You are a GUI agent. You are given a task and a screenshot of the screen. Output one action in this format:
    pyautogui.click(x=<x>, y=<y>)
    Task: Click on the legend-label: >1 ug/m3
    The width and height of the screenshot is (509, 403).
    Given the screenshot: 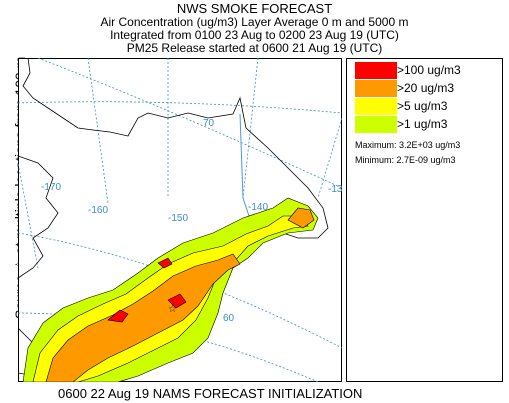 What is the action you would take?
    pyautogui.click(x=422, y=124)
    